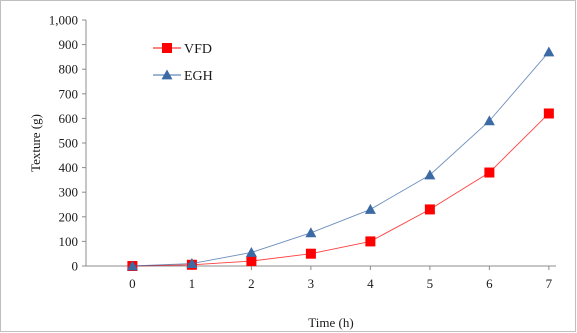 This screenshot has height=333, width=577. What do you see at coordinates (311, 283) in the screenshot?
I see `x-tick-label: 3` at bounding box center [311, 283].